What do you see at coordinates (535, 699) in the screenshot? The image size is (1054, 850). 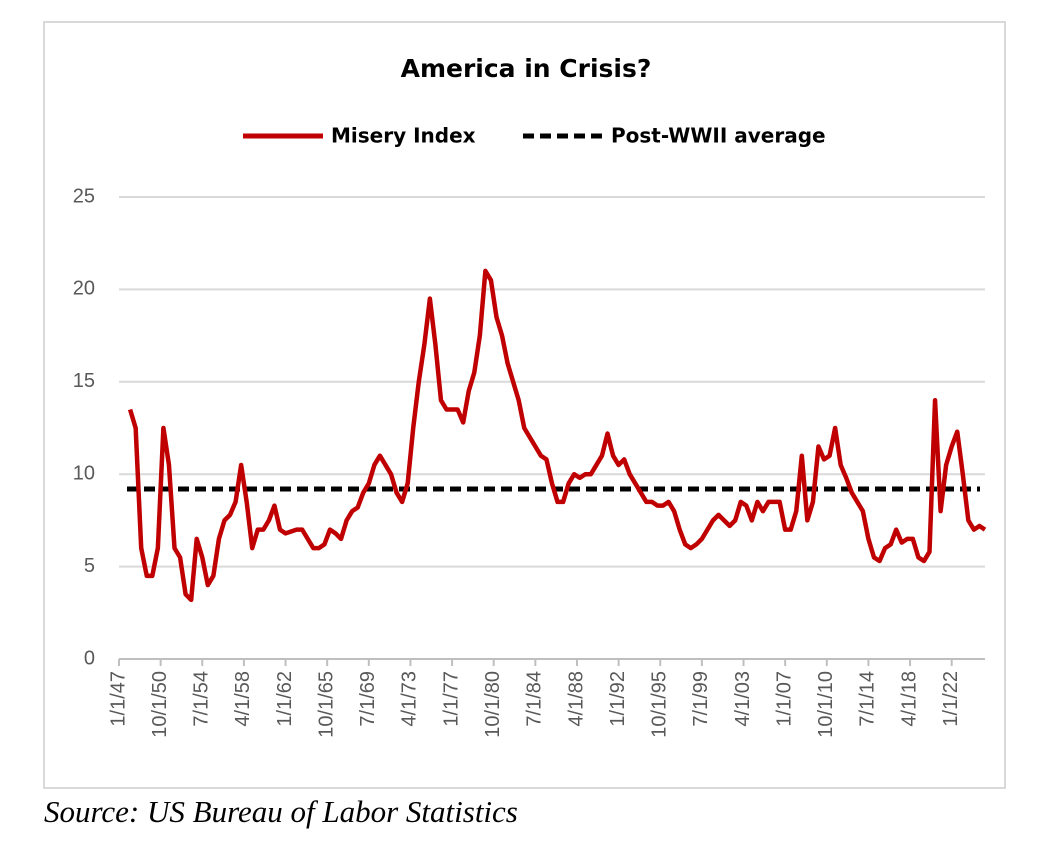 I see `x-tick-label: 7/1/84` at bounding box center [535, 699].